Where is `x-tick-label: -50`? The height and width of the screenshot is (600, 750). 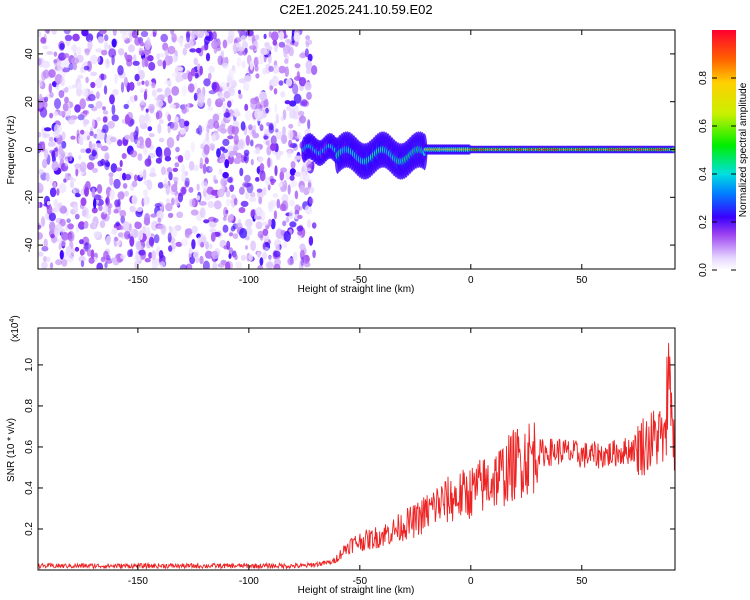
x-tick-label: -50 is located at coordinates (360, 581).